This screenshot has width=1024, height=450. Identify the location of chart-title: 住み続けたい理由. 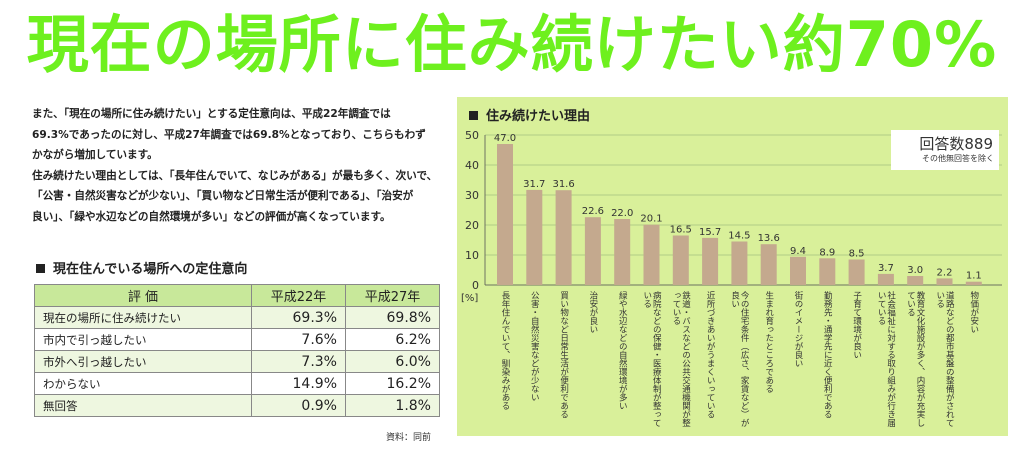
(529, 114).